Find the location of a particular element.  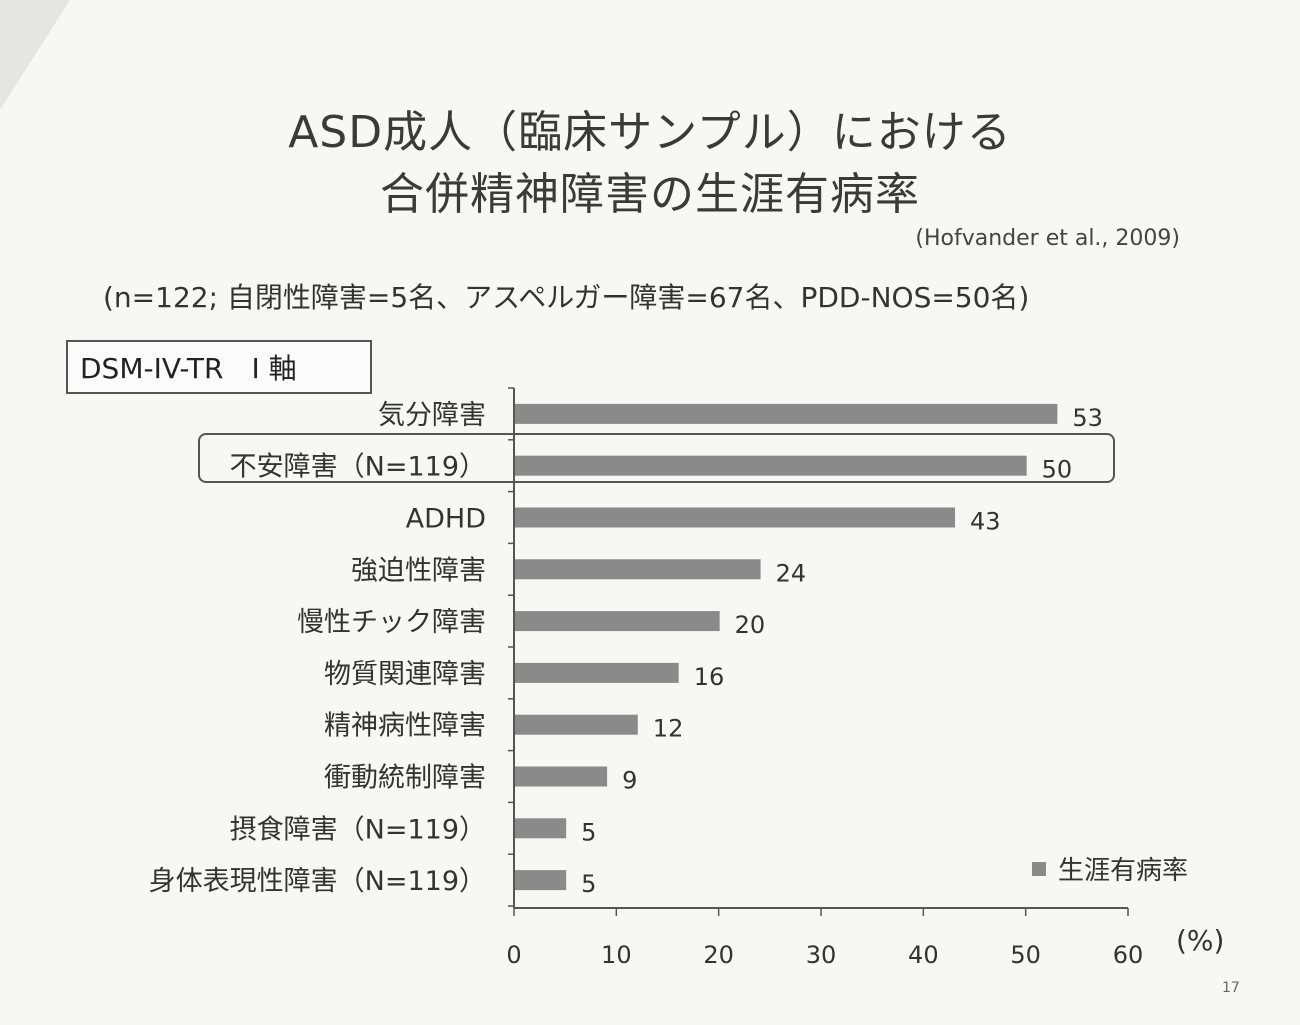

x-tick-label: 50 is located at coordinates (1025, 955).